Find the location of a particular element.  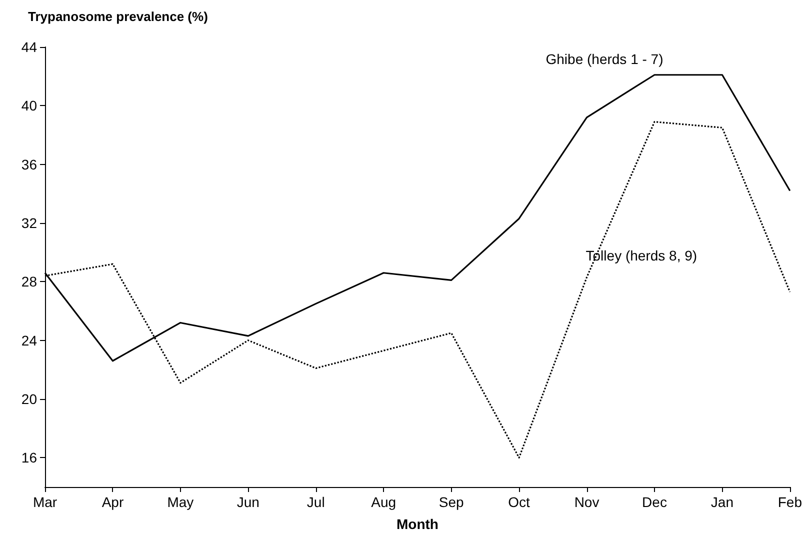

y-tick-label: 40 is located at coordinates (29, 106).